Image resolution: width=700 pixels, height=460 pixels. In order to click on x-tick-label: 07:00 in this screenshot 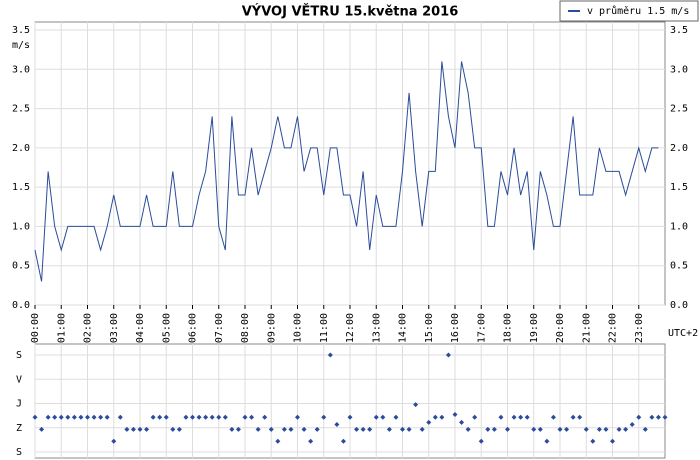, I will do `click(219, 328)`.